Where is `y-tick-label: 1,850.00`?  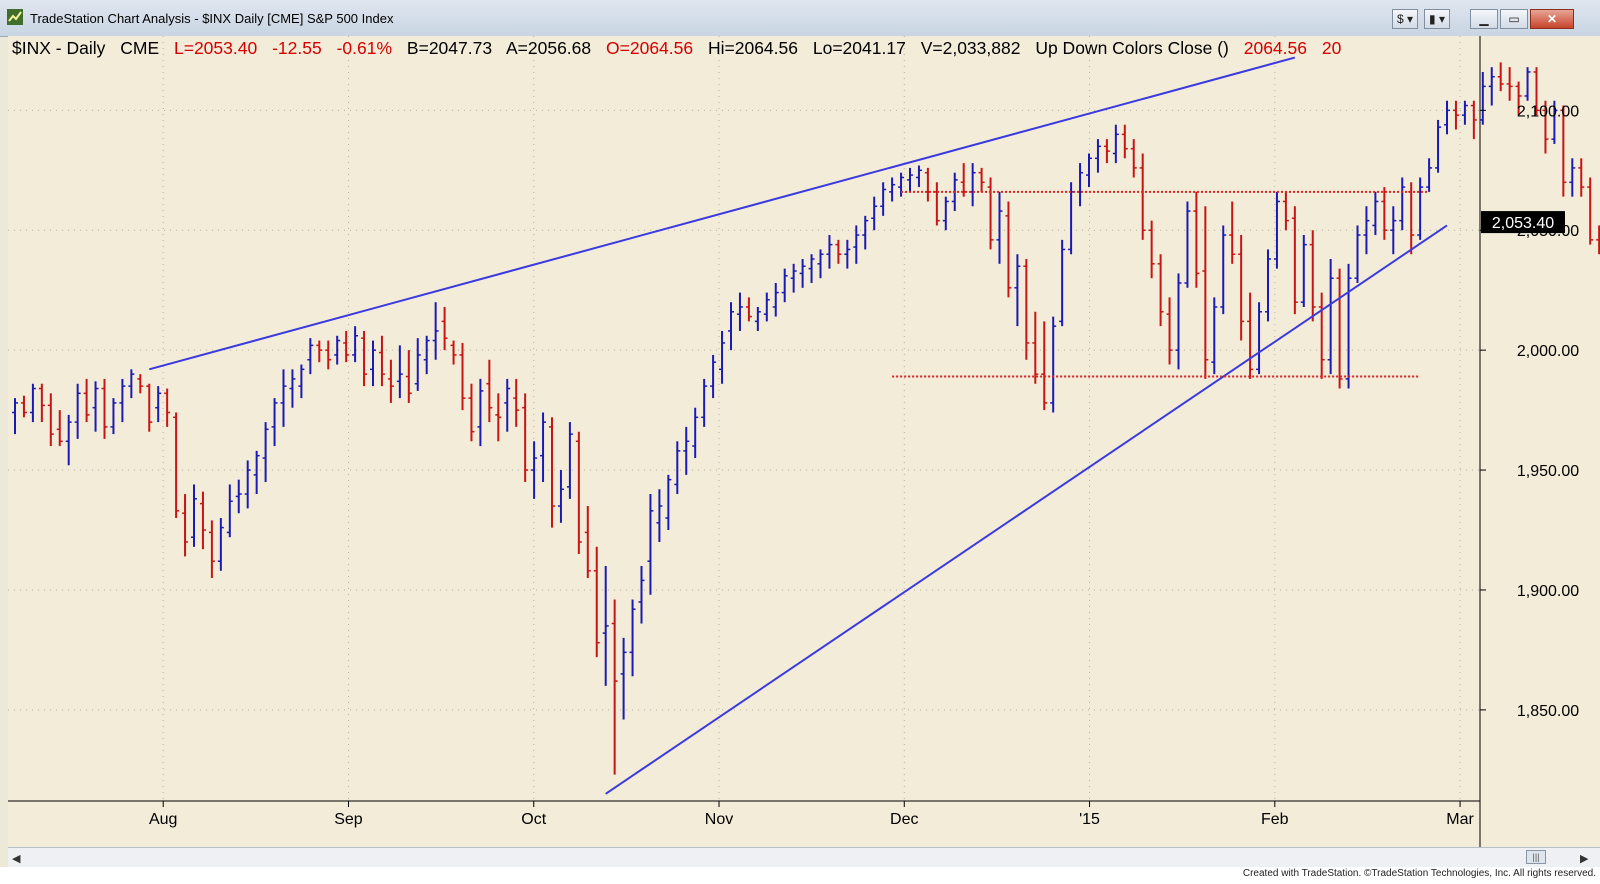 y-tick-label: 1,850.00 is located at coordinates (1548, 711).